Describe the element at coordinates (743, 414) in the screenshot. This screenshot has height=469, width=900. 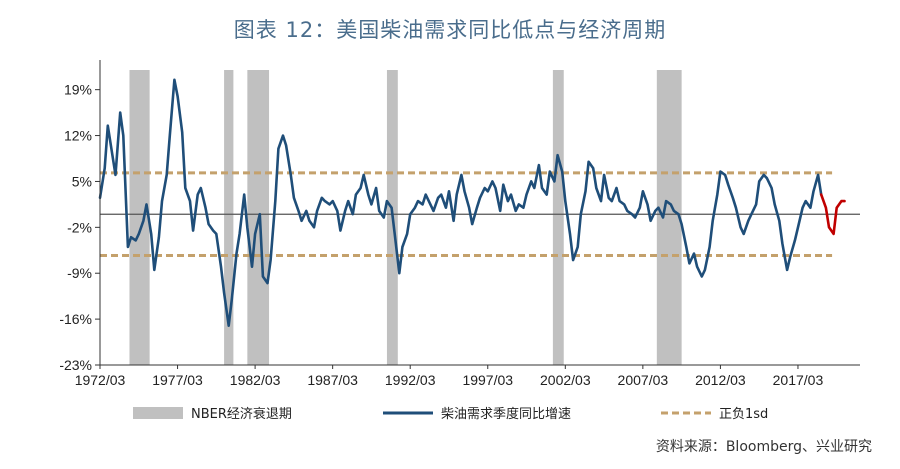
I see `legend-label: 正负1sd` at that location.